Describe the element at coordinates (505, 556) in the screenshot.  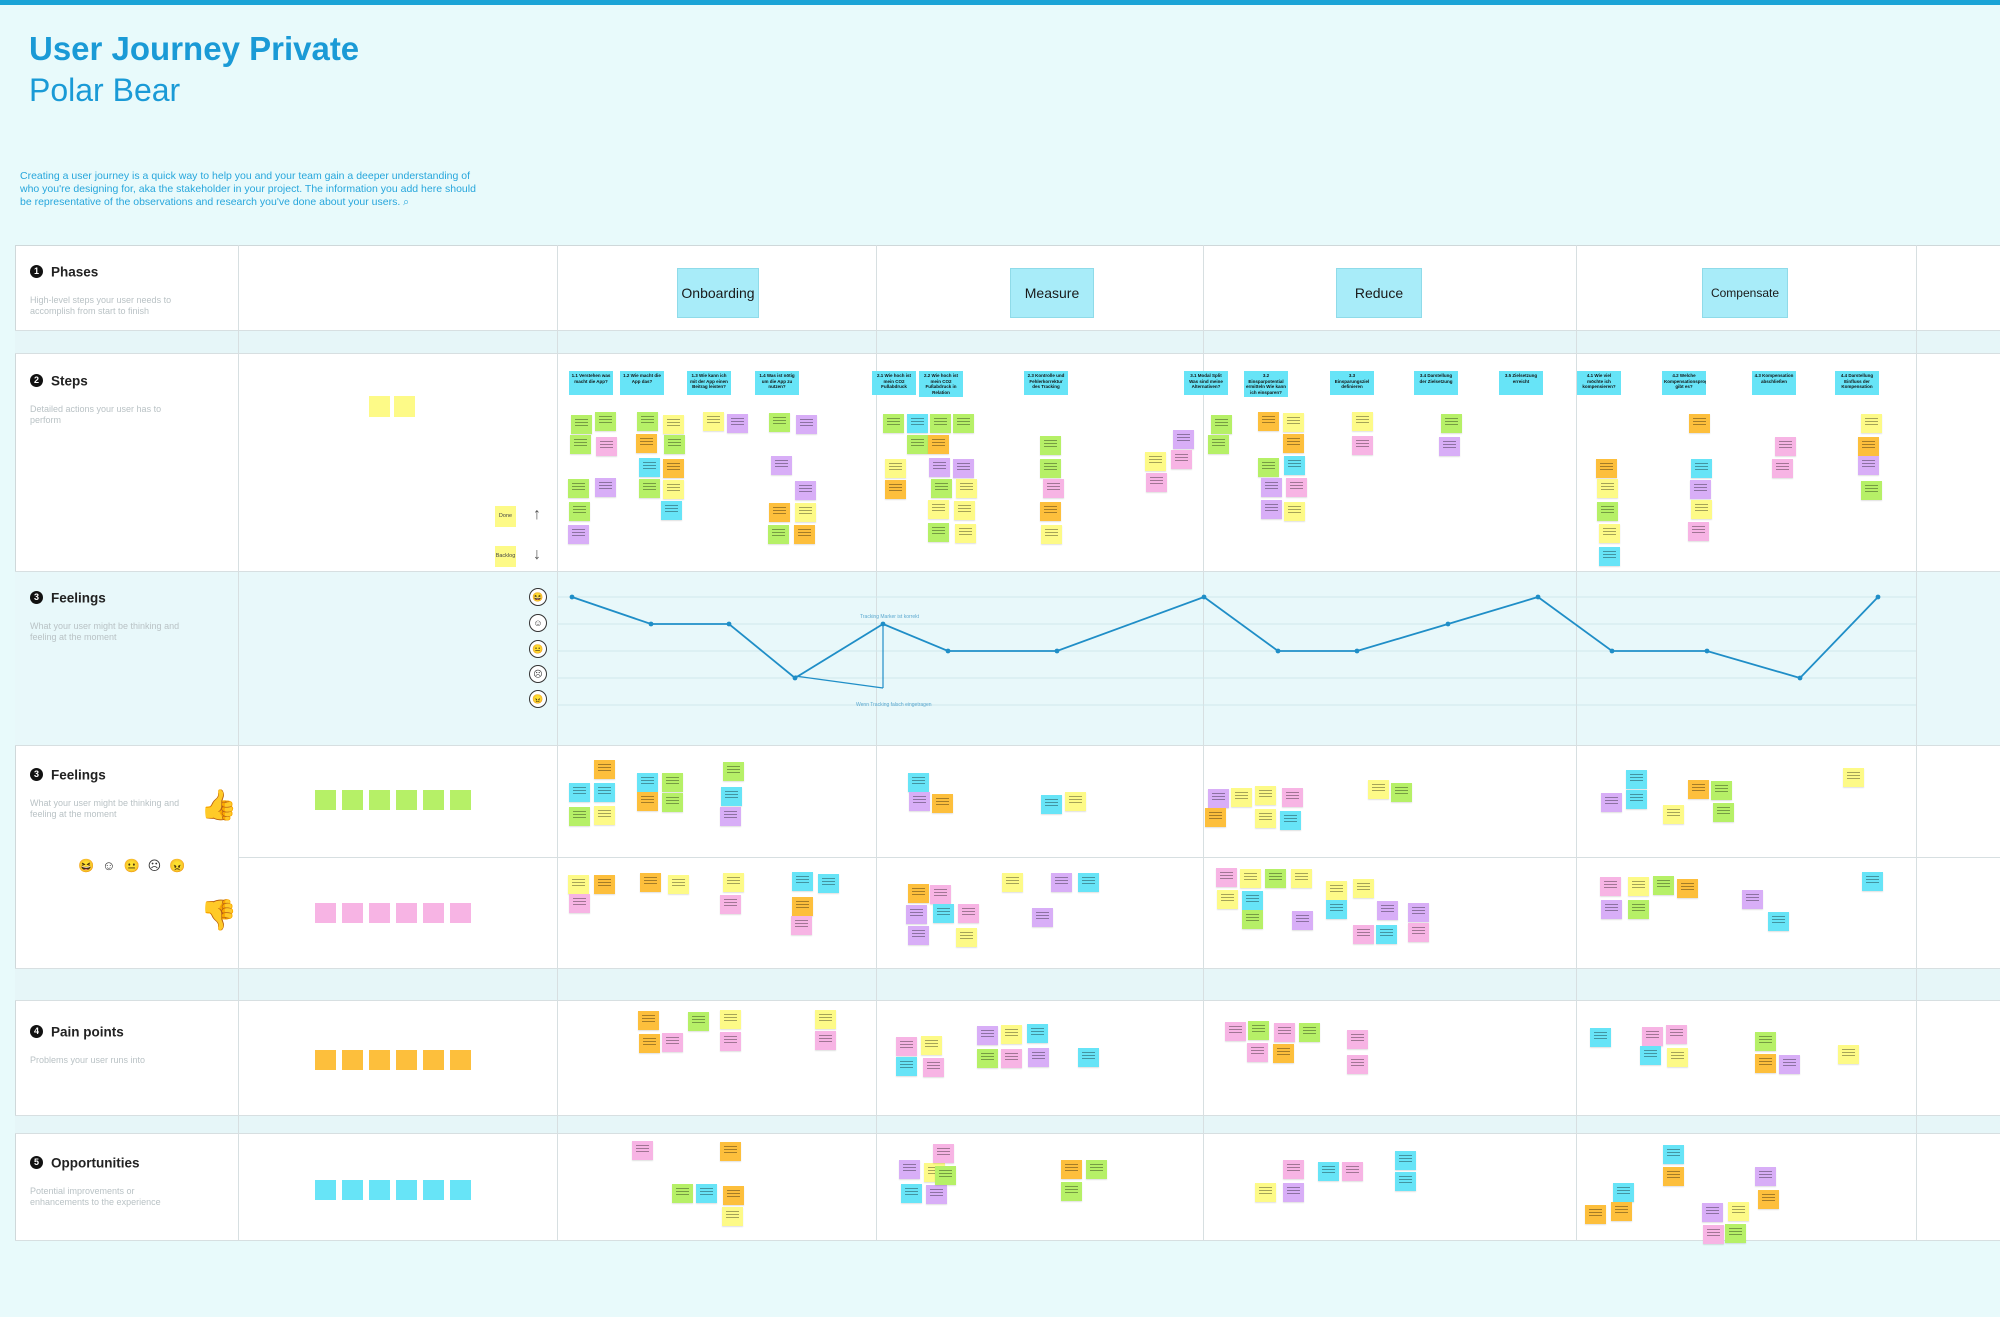
I see `backlog-sticky: Backlog` at that location.